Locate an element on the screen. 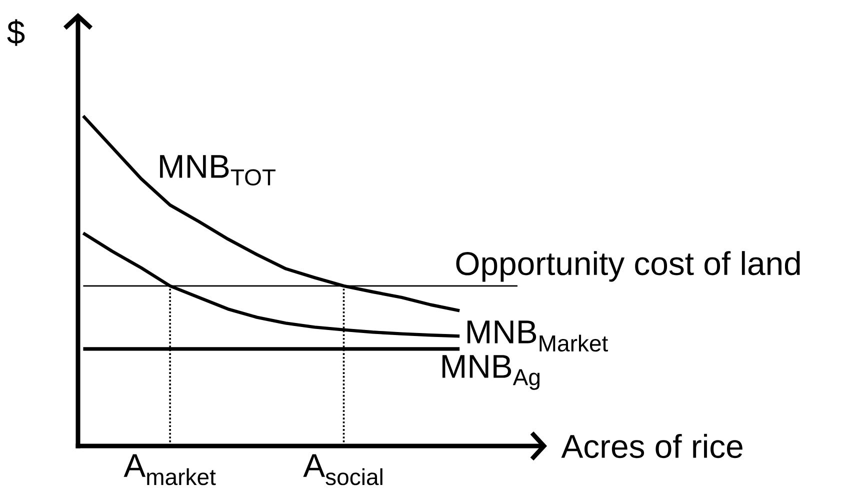 This screenshot has width=856, height=501. x-axis-title: Acres of rice is located at coordinates (651, 446).